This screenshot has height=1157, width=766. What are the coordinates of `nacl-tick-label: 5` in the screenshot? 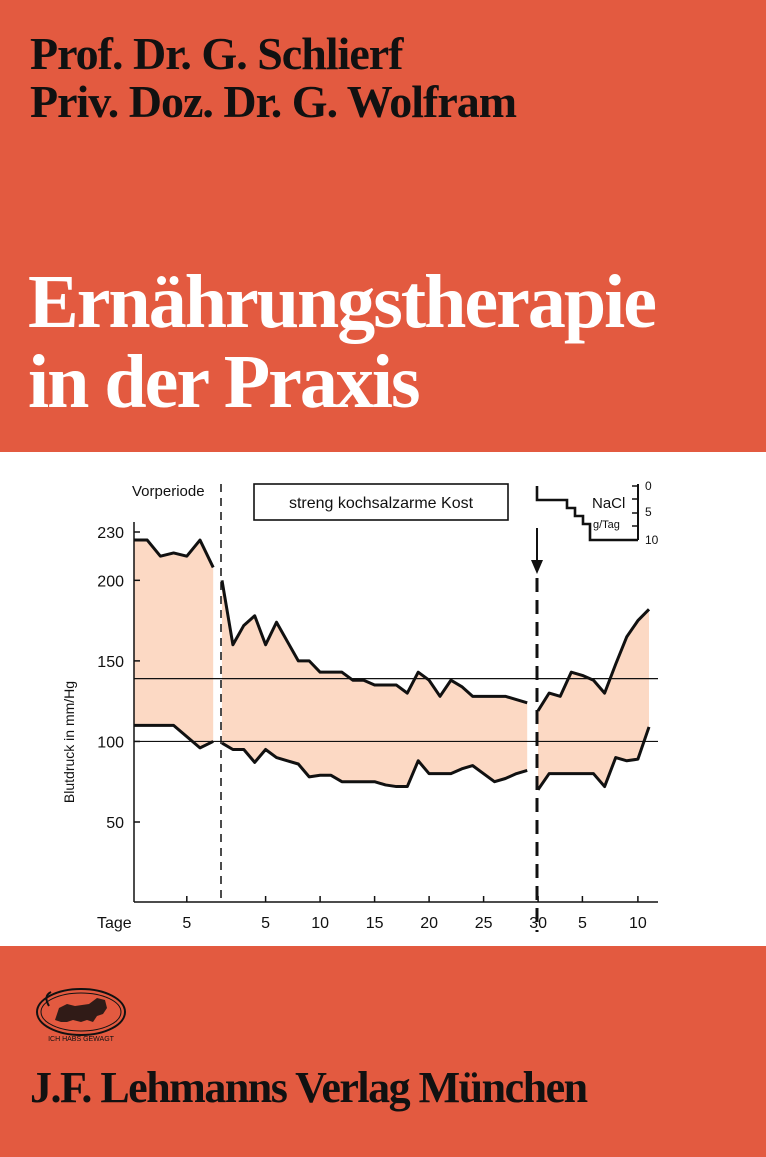 It's located at (648, 512).